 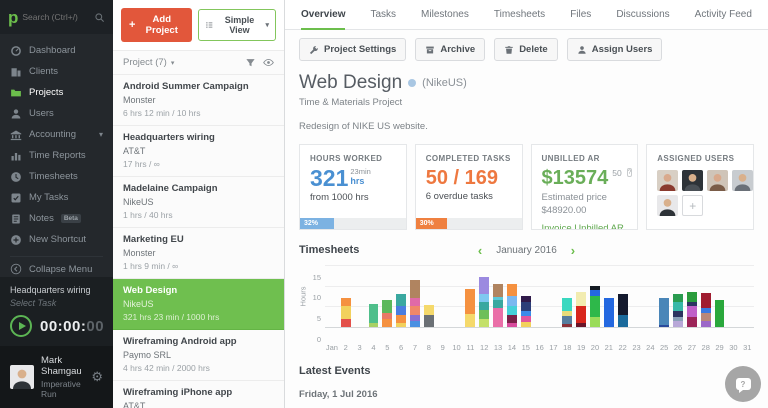 I want to click on add-user-button: +, so click(x=693, y=205).